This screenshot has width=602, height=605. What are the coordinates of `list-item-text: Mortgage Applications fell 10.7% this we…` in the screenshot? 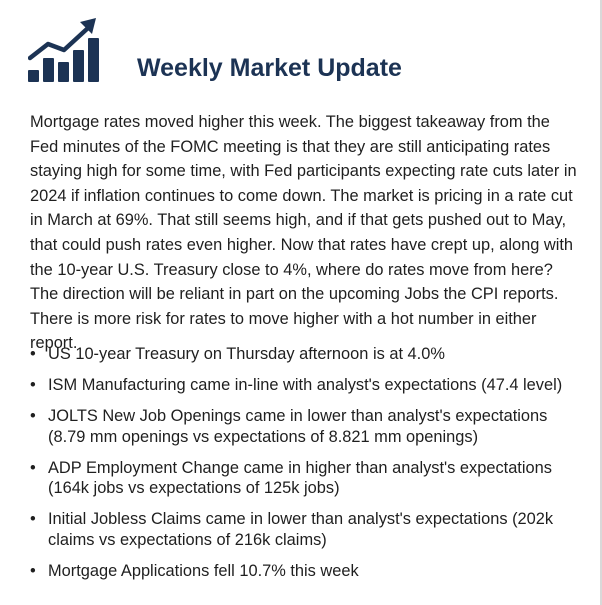 It's located at (203, 570).